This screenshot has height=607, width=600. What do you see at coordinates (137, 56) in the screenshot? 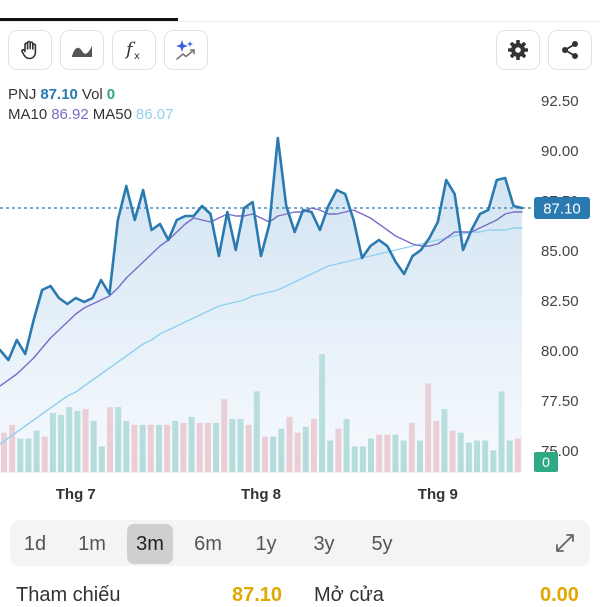
I see `svg-text: x` at bounding box center [137, 56].